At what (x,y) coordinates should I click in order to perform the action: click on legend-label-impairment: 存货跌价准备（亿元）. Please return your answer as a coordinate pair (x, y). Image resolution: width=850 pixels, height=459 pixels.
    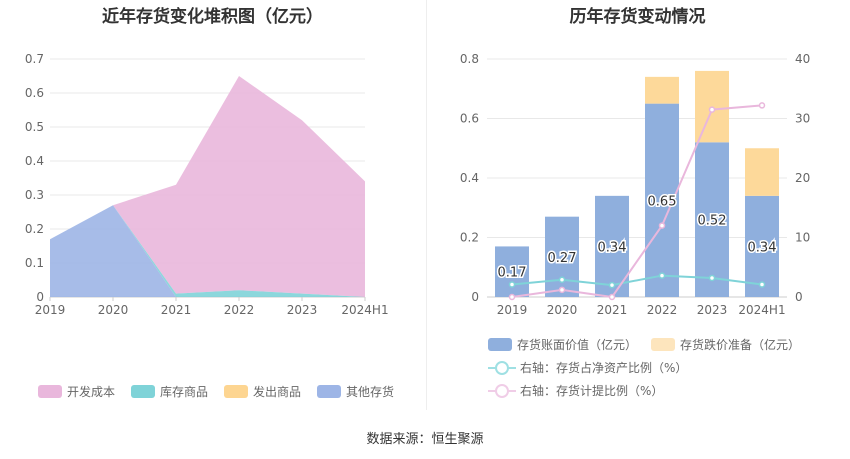
    Looking at the image, I should click on (740, 345).